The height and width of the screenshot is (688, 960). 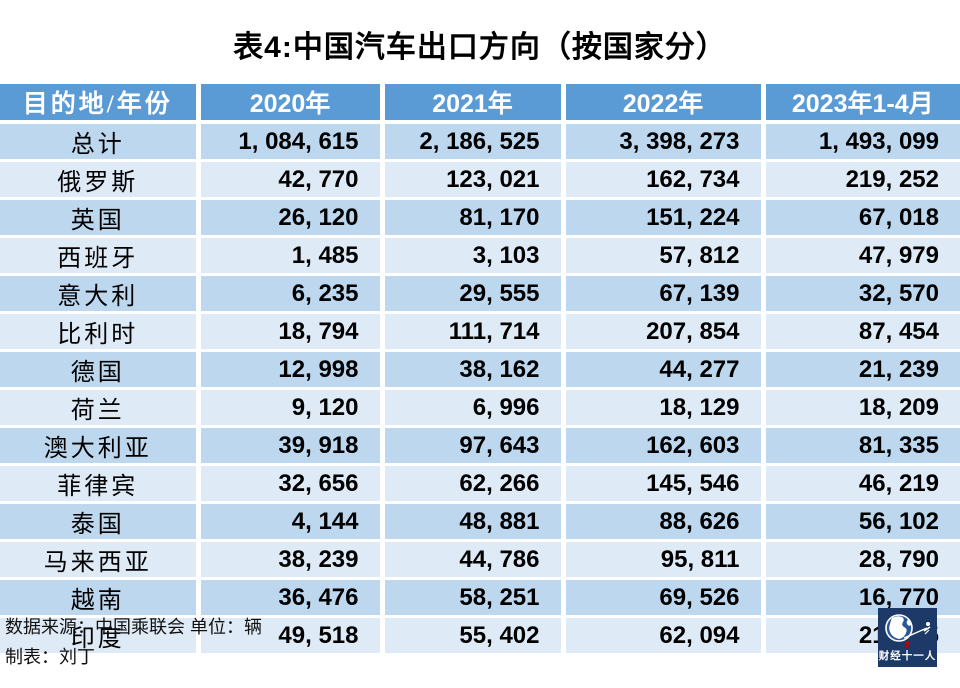 I want to click on value-cell: 111, 714, so click(x=474, y=332).